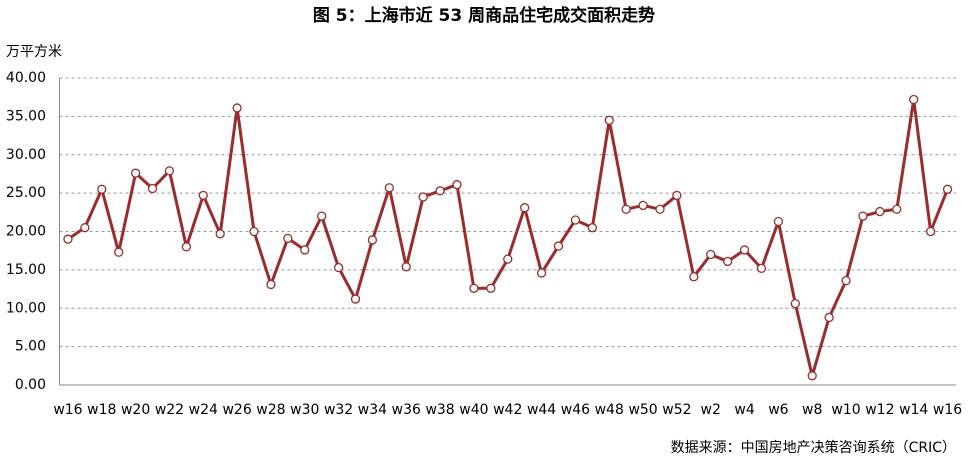 Image resolution: width=968 pixels, height=466 pixels. Describe the element at coordinates (338, 410) in the screenshot. I see `x-tick-label: w32` at that location.